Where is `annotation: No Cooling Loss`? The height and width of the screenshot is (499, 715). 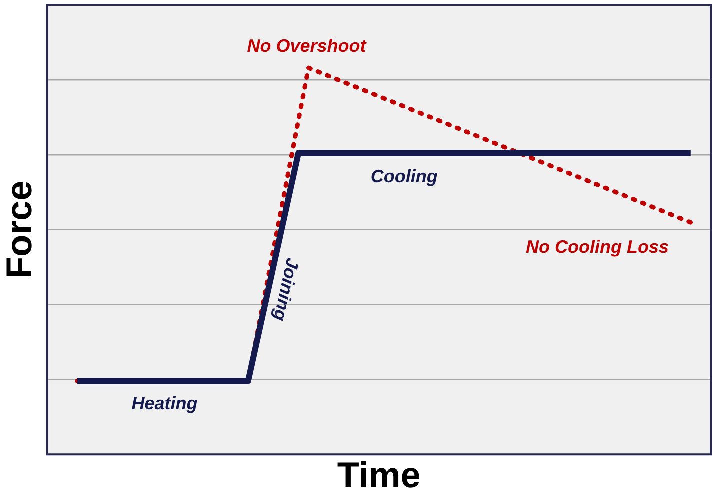 annotation: No Cooling Loss is located at coordinates (597, 246).